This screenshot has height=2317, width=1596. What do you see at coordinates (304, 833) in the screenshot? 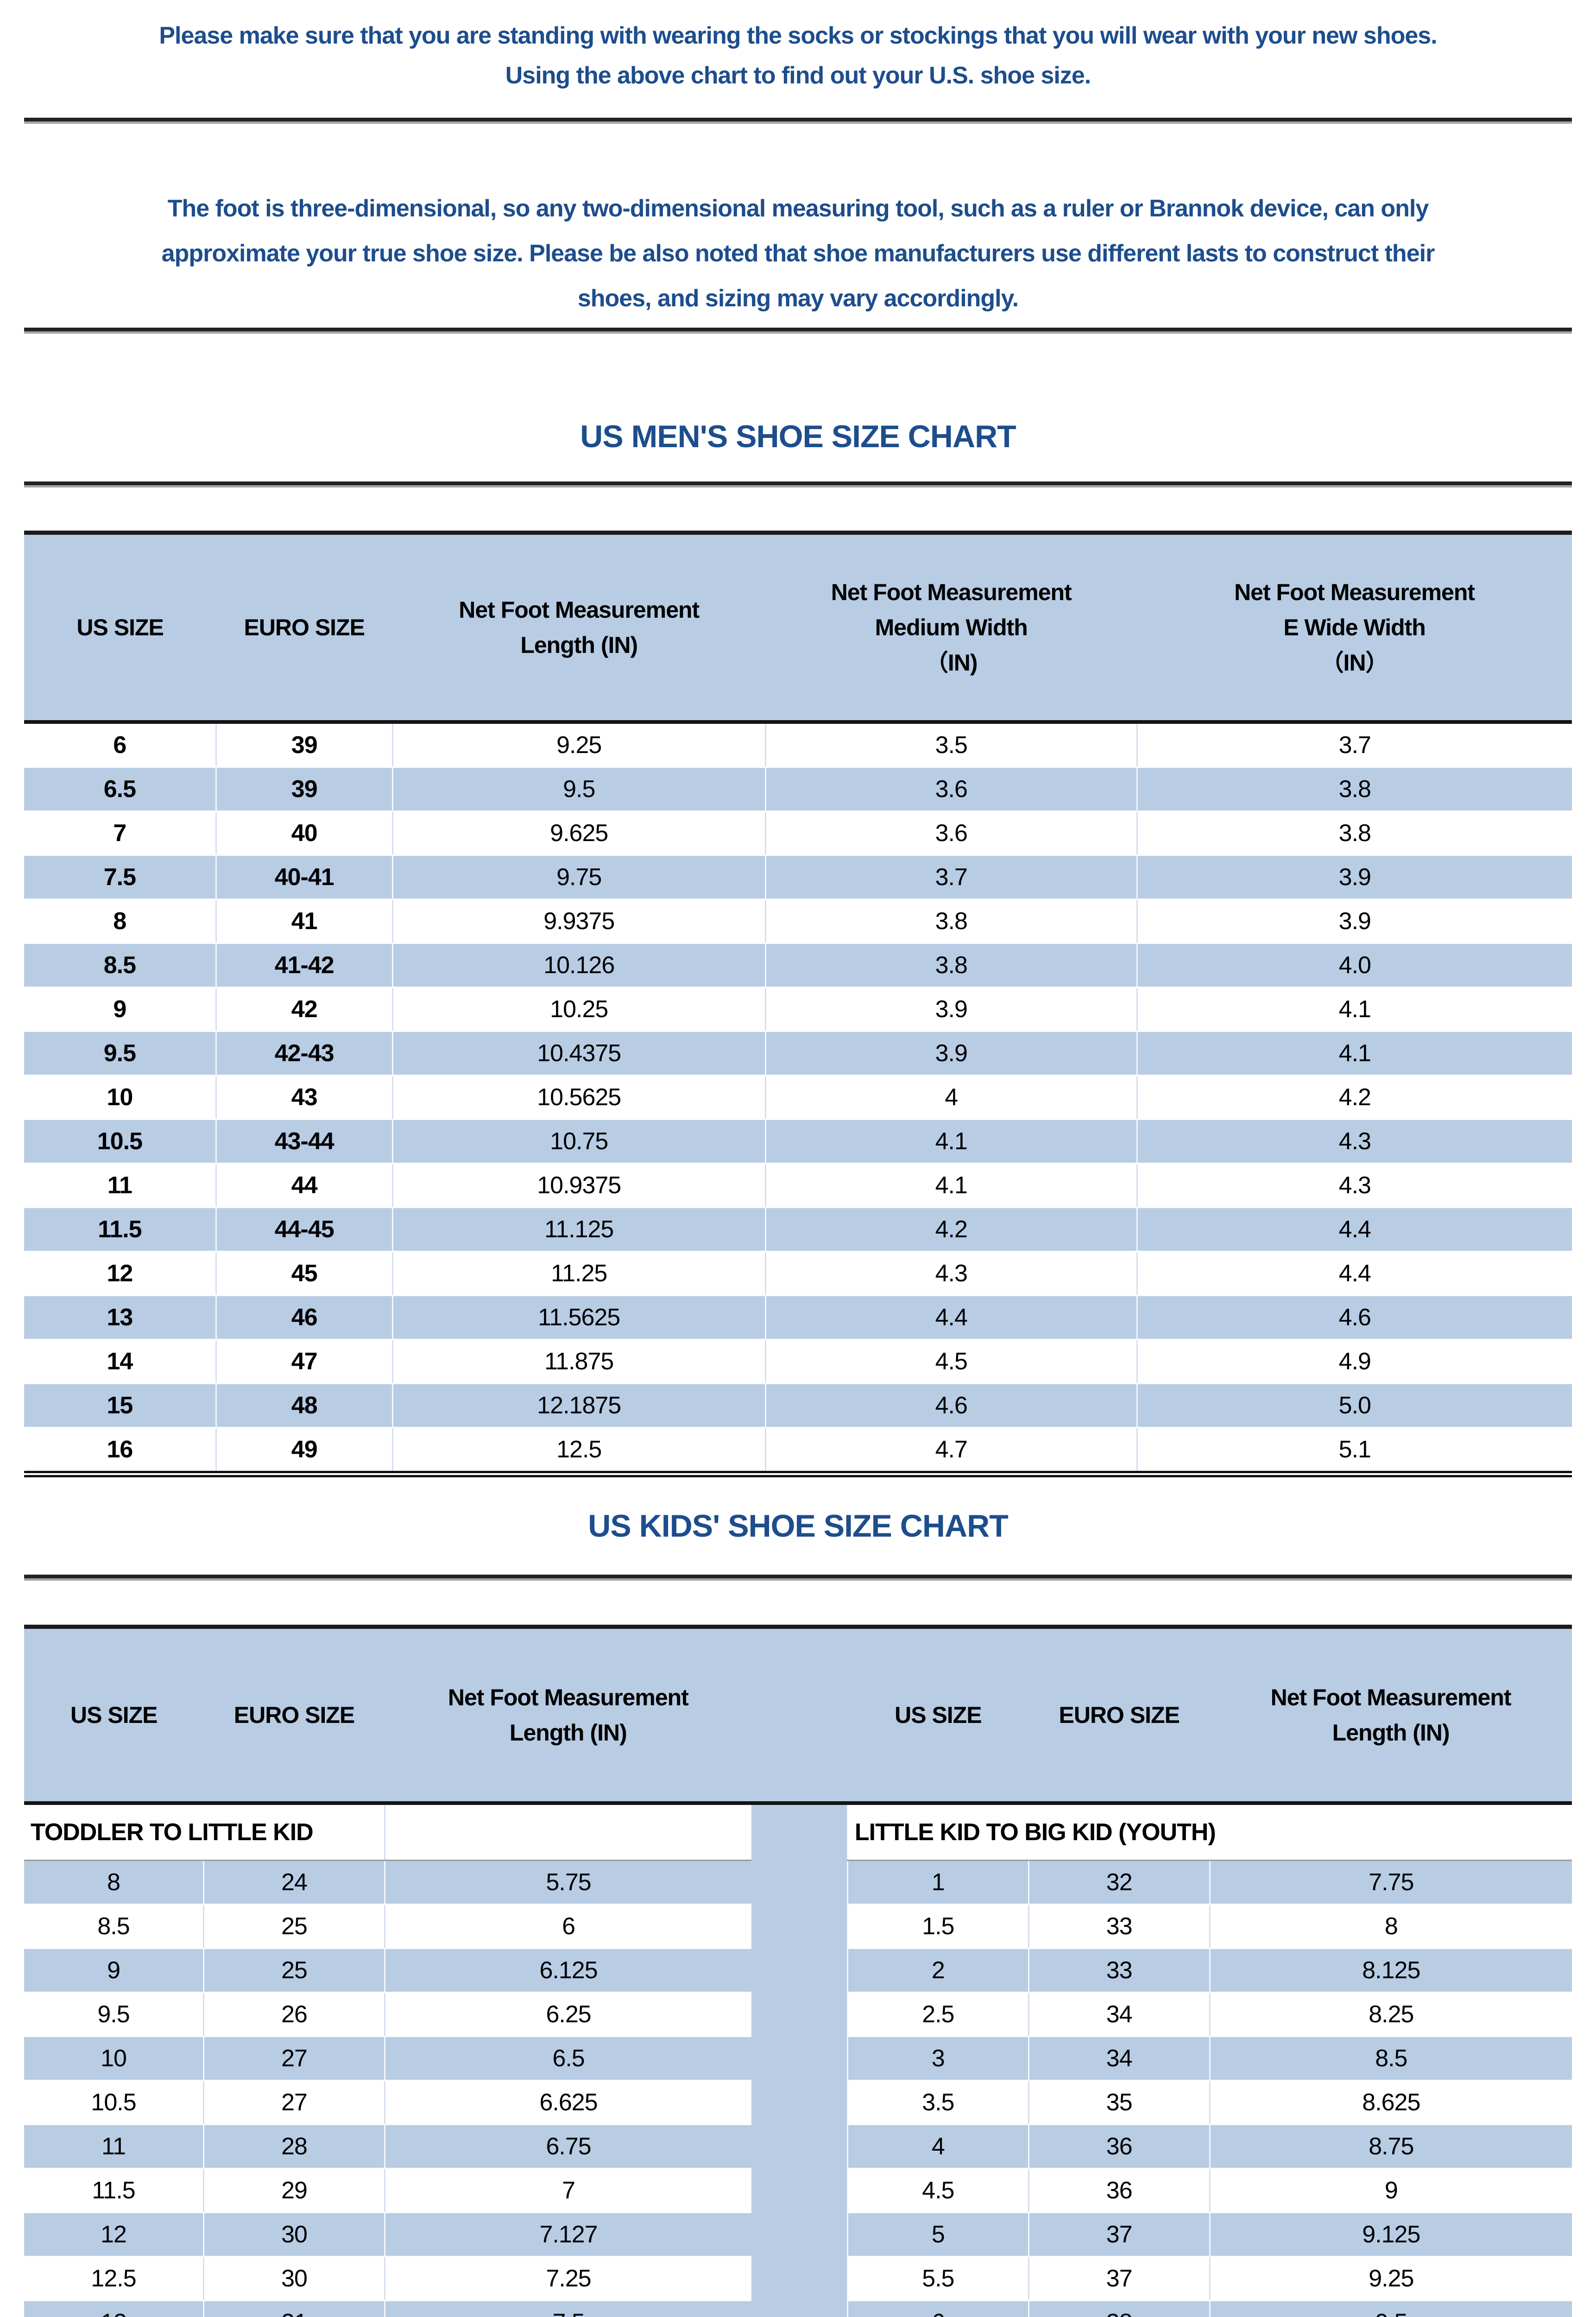
I see `cell: 40` at bounding box center [304, 833].